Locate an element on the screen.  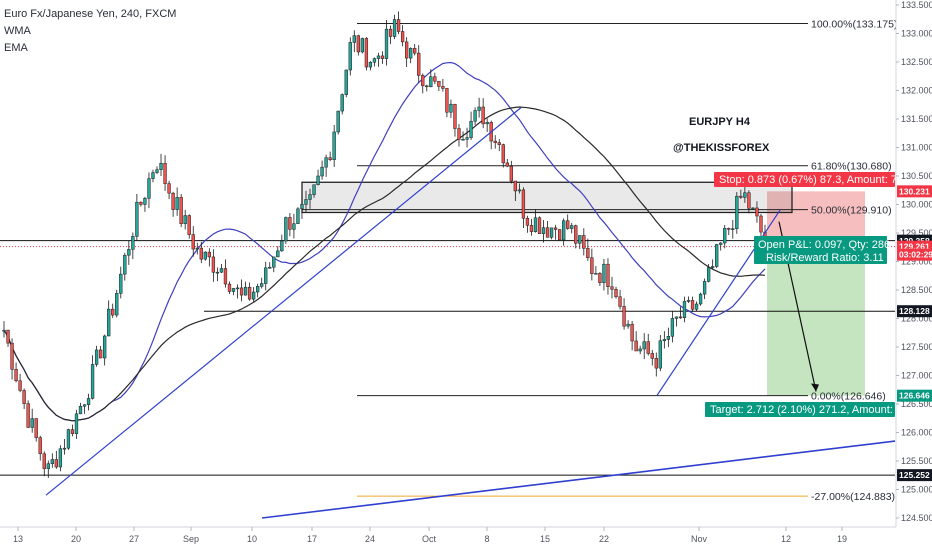
price-tick-label: 127.000 is located at coordinates (916, 376).